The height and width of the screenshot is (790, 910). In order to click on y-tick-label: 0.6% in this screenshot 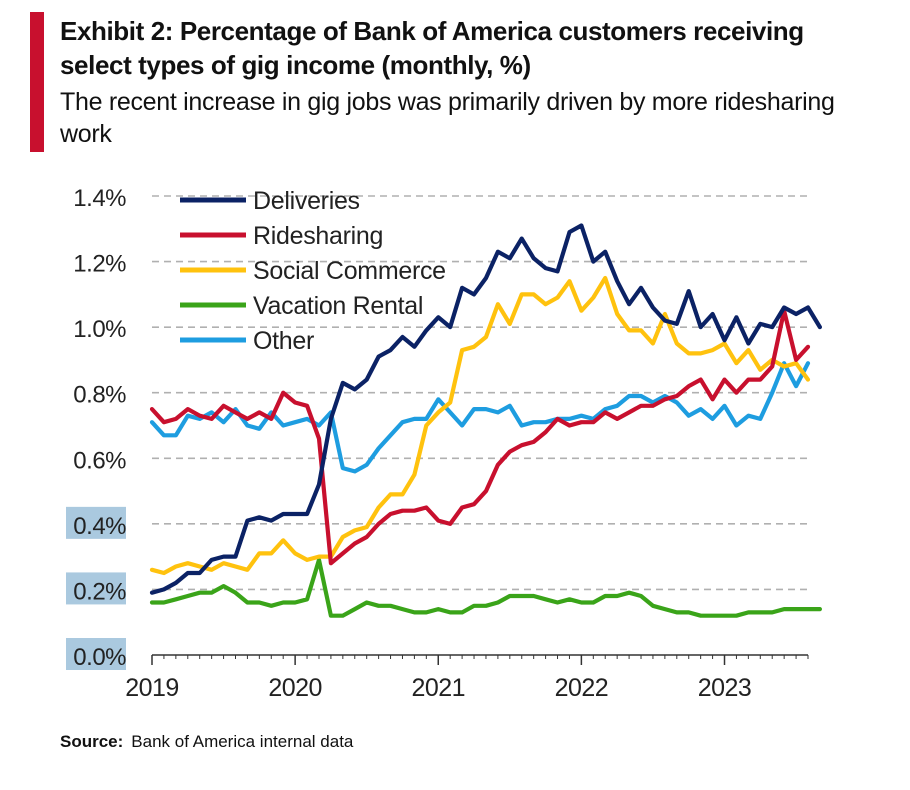, I will do `click(99, 460)`.